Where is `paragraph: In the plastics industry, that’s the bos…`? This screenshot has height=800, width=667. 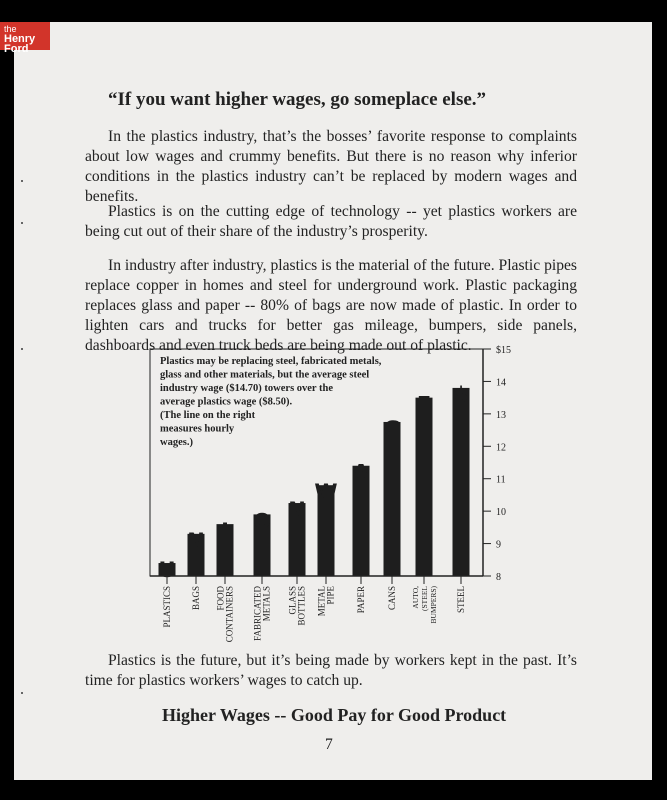 paragraph: In the plastics industry, that’s the bos… is located at coordinates (331, 166).